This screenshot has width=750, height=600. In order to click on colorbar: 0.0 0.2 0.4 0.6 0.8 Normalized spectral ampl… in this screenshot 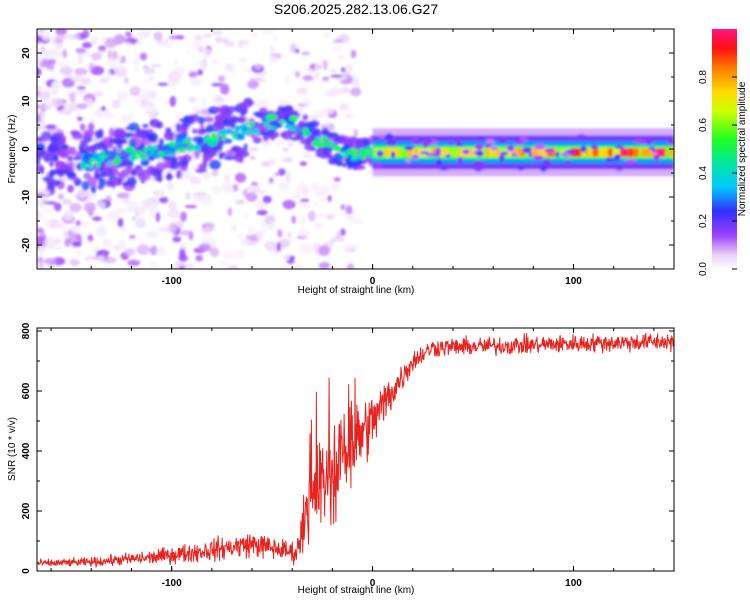, I will do `click(723, 152)`.